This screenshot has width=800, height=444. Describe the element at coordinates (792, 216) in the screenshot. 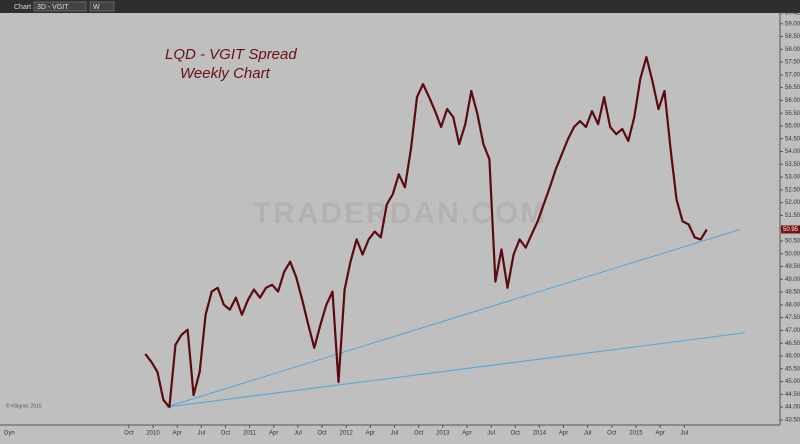

I see `y-tick-label: 51.50` at that location.